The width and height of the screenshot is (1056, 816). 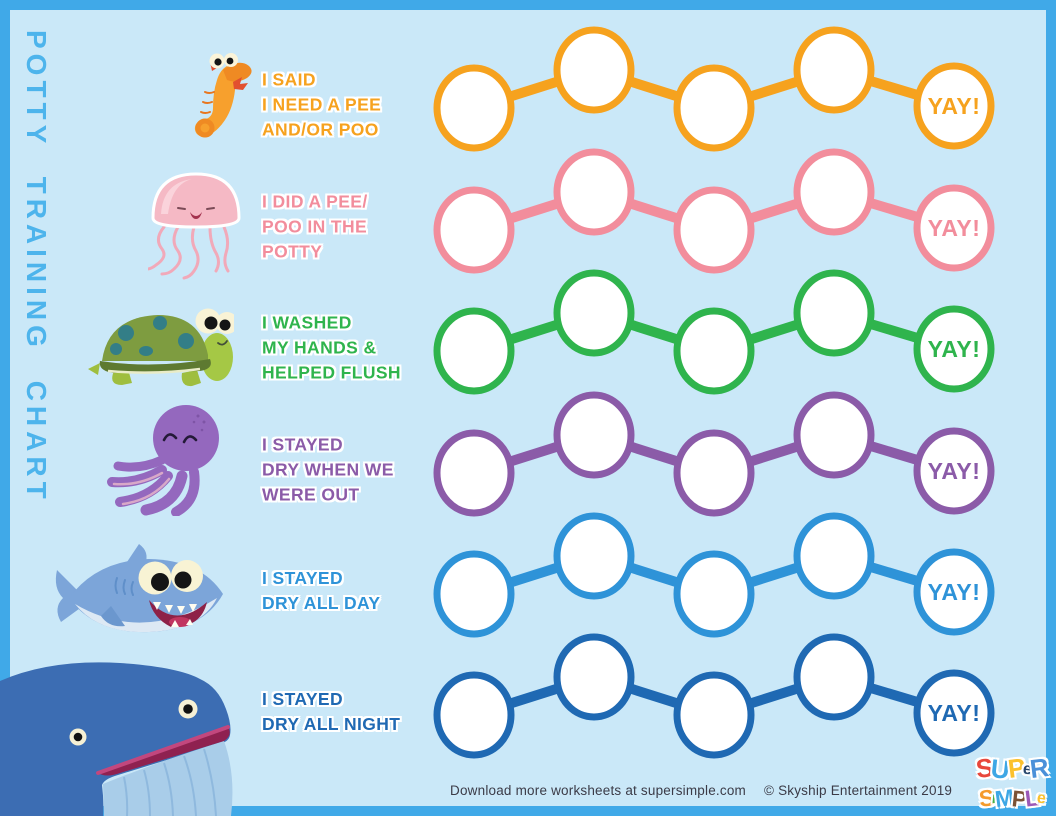 I want to click on super-simple-logo: SUPeR SiMPLe, so click(x=1012, y=782).